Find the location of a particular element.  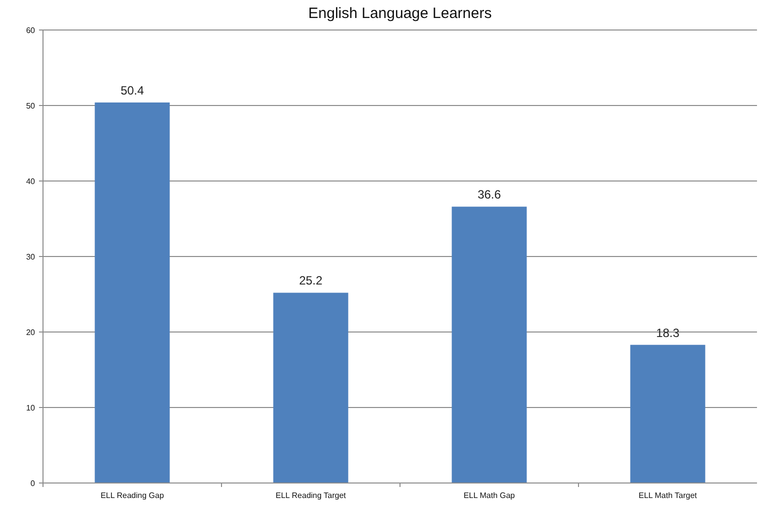

data-label: 50.4 is located at coordinates (132, 90).